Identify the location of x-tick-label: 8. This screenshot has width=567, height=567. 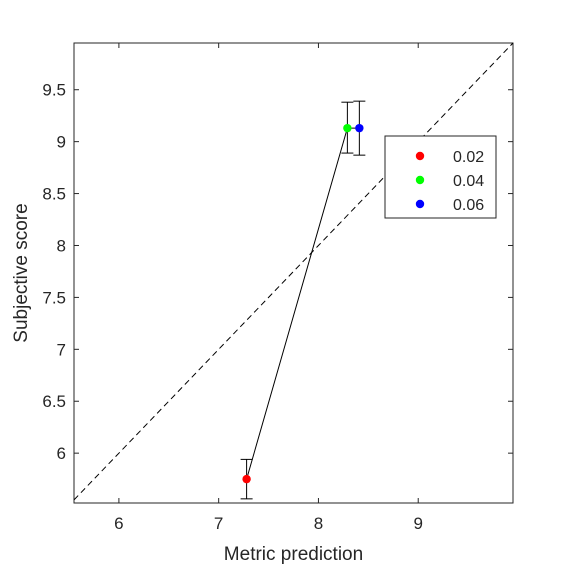
(318, 523).